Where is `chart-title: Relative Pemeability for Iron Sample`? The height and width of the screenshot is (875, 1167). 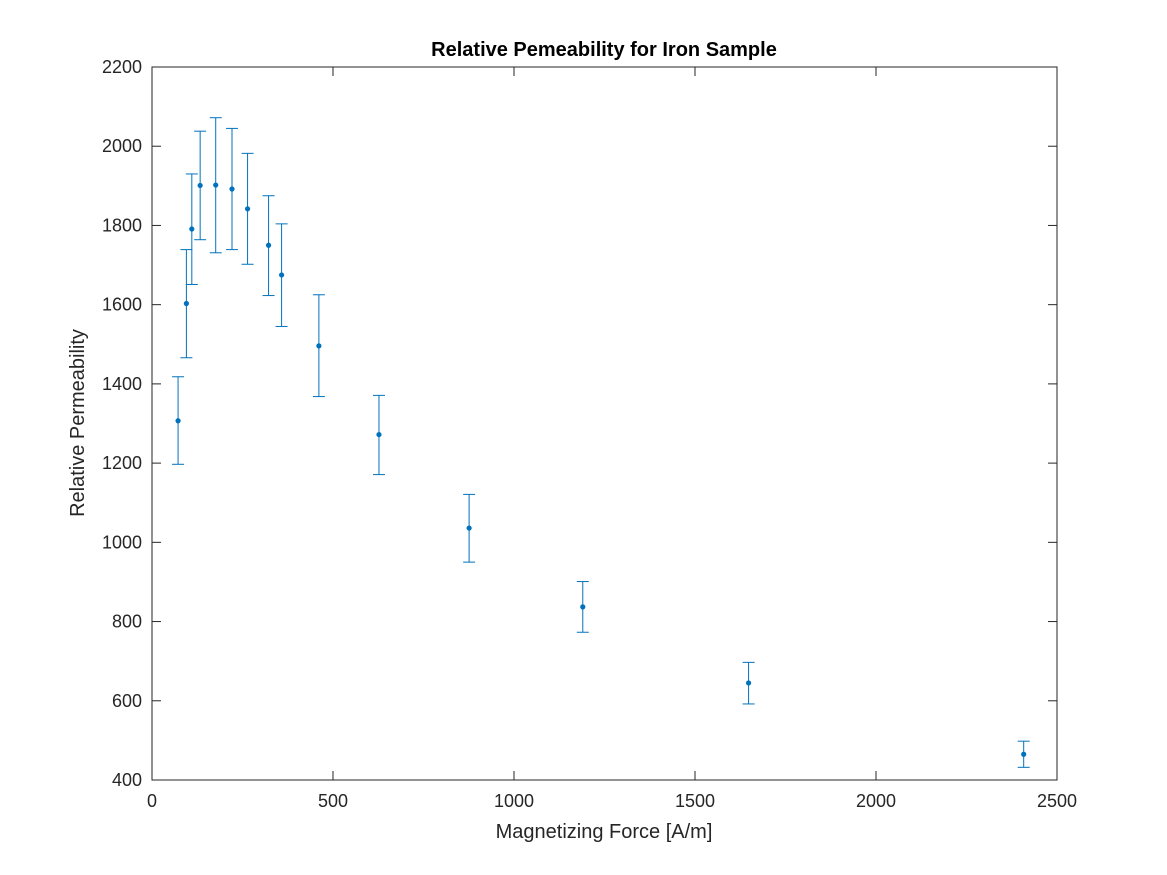
chart-title: Relative Pemeability for Iron Sample is located at coordinates (604, 50).